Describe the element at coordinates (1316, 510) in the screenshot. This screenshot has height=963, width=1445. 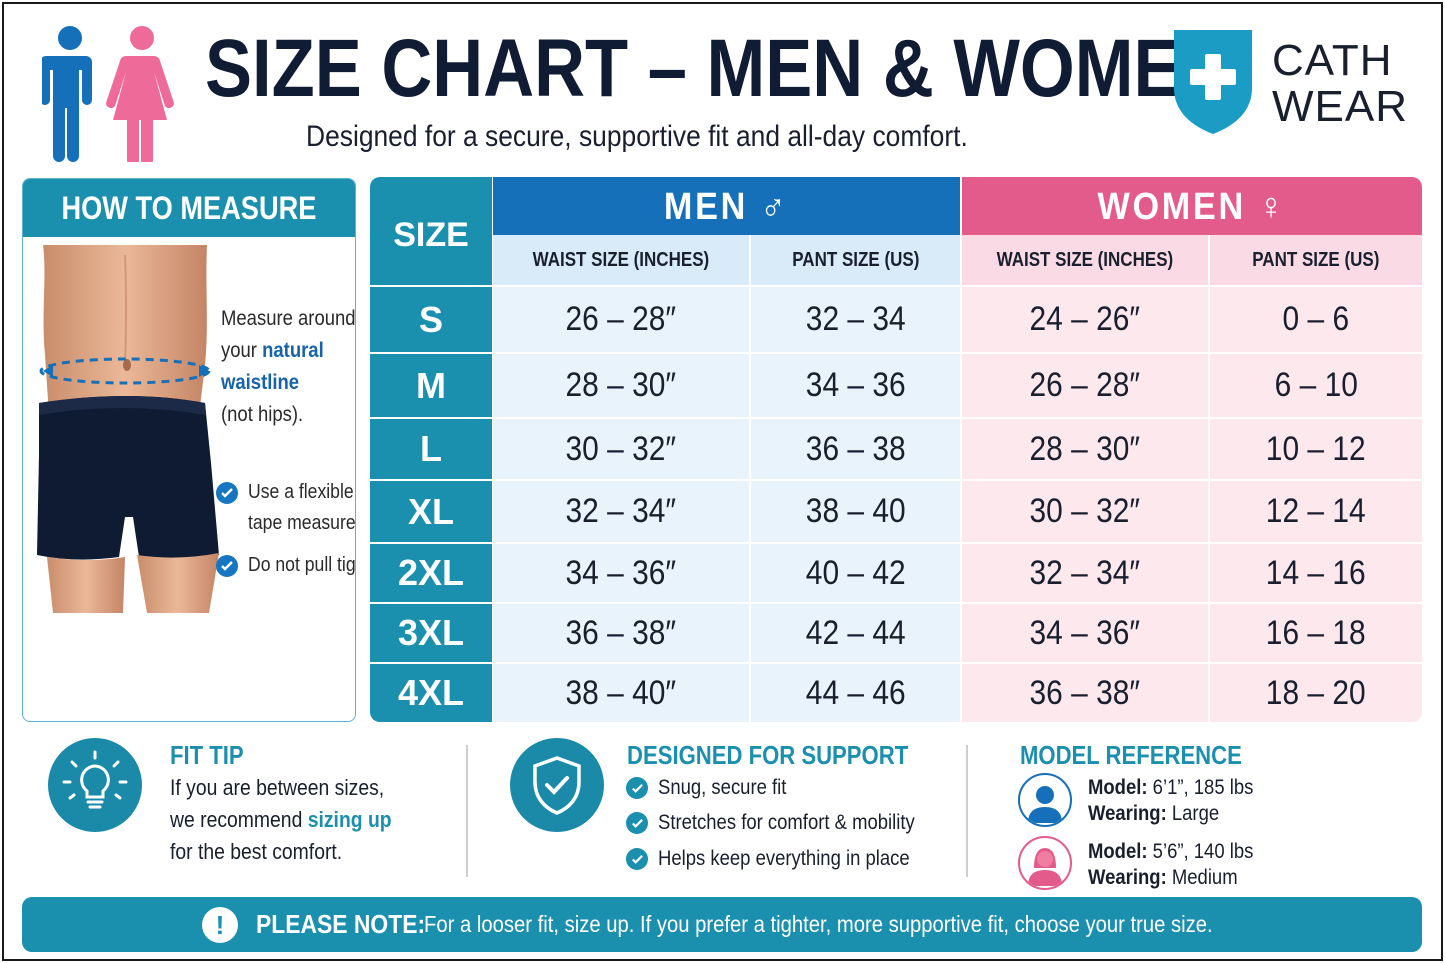
I see `table-cell-women-pant: 12 – 14` at that location.